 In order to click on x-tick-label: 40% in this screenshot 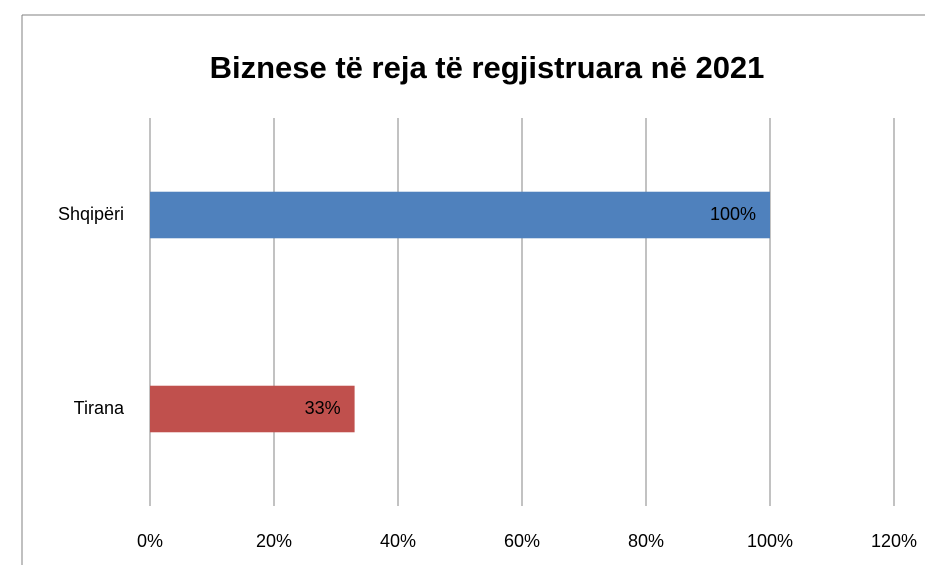, I will do `click(398, 541)`.